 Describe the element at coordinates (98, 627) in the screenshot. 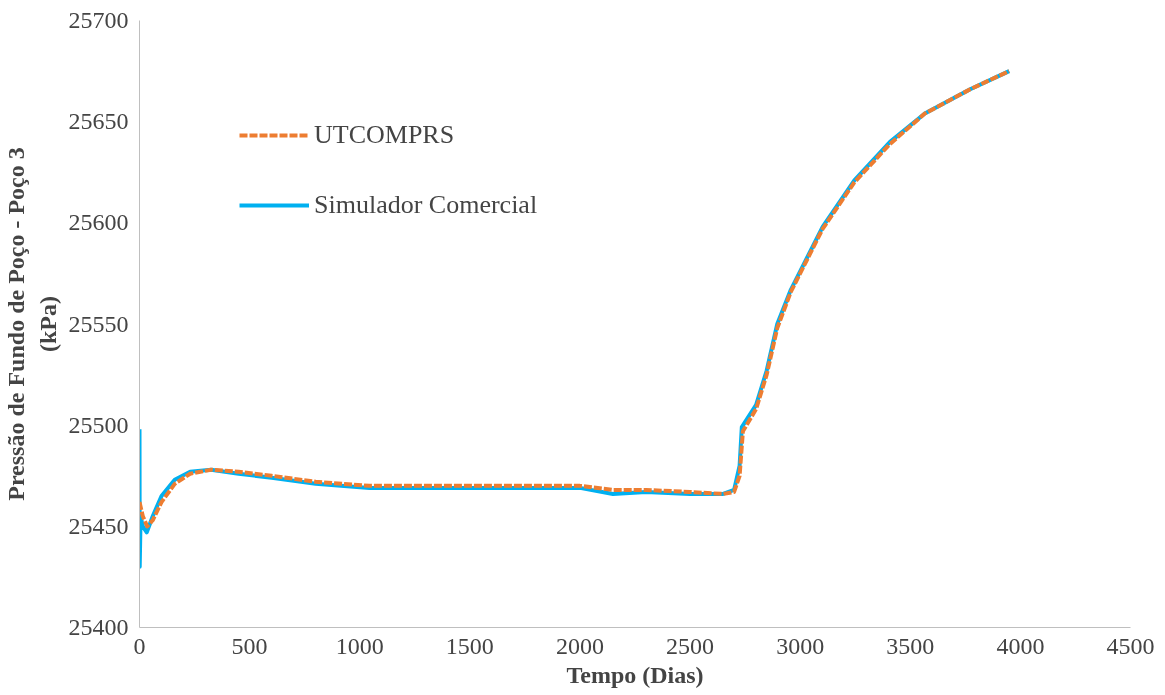

I see `y-tick-label: 25400` at that location.